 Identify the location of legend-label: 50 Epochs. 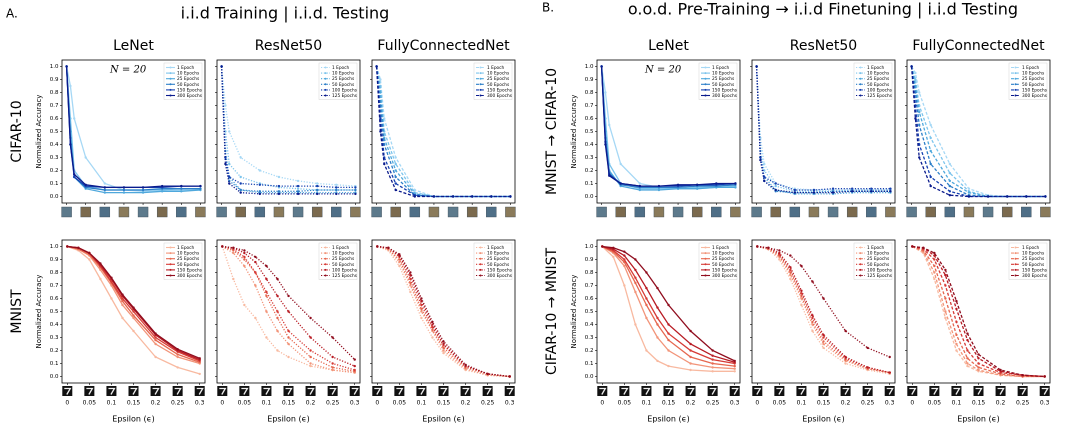
(343, 265).